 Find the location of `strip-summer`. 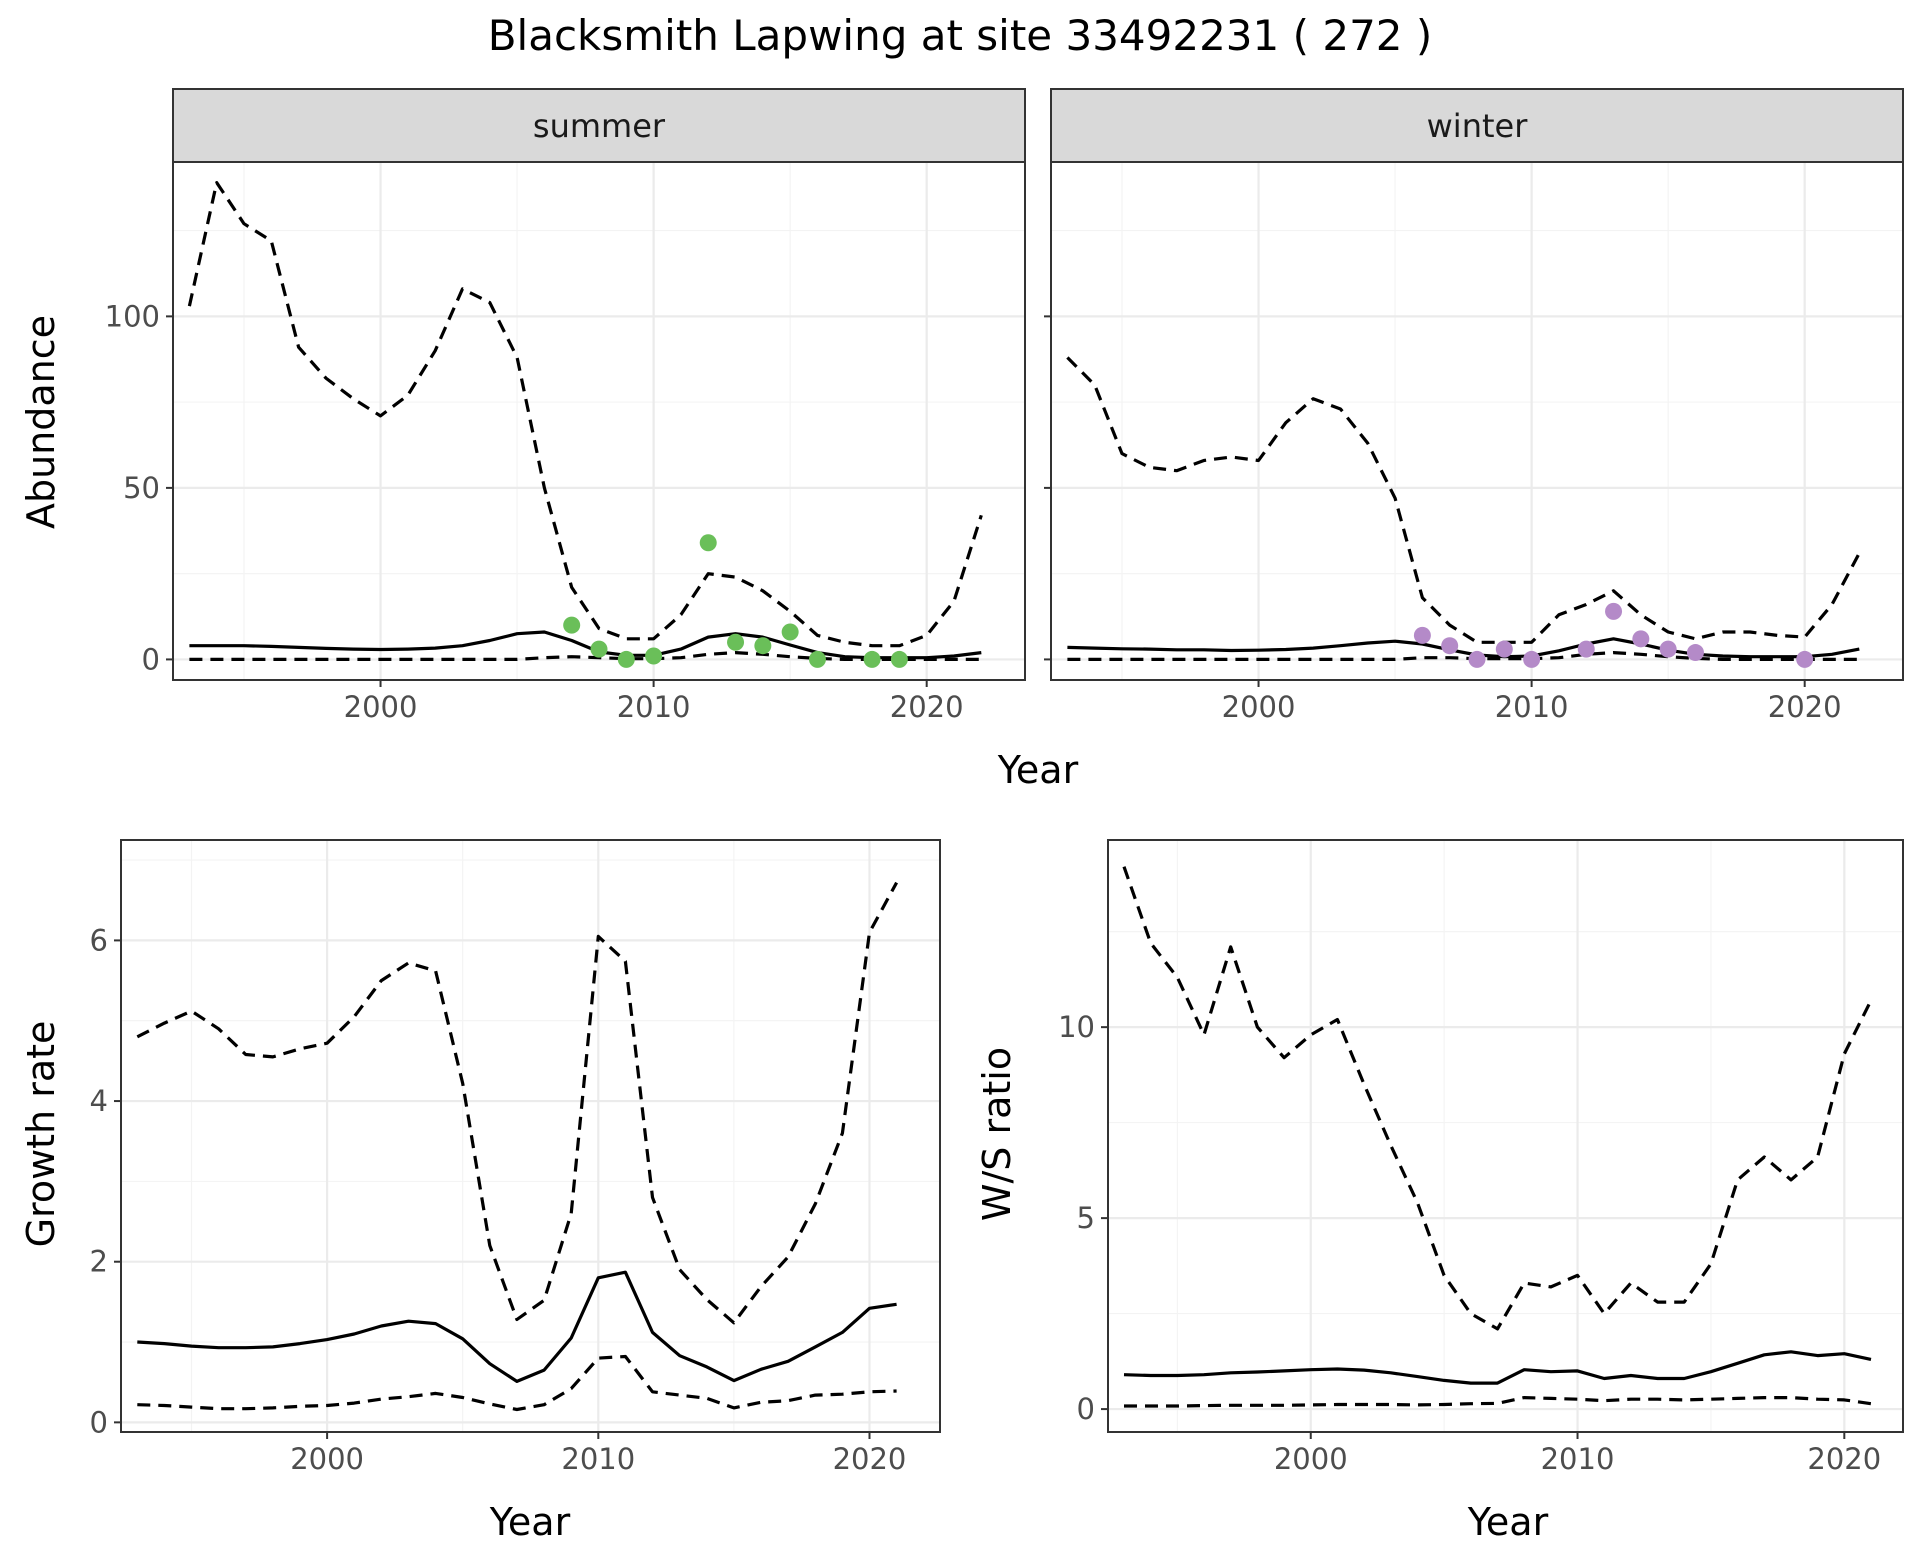

strip-summer is located at coordinates (599, 125).